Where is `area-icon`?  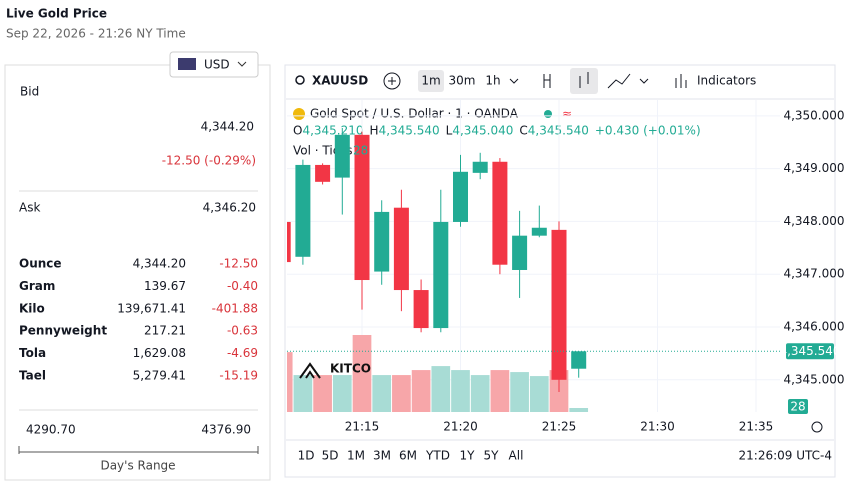
area-icon is located at coordinates (619, 81).